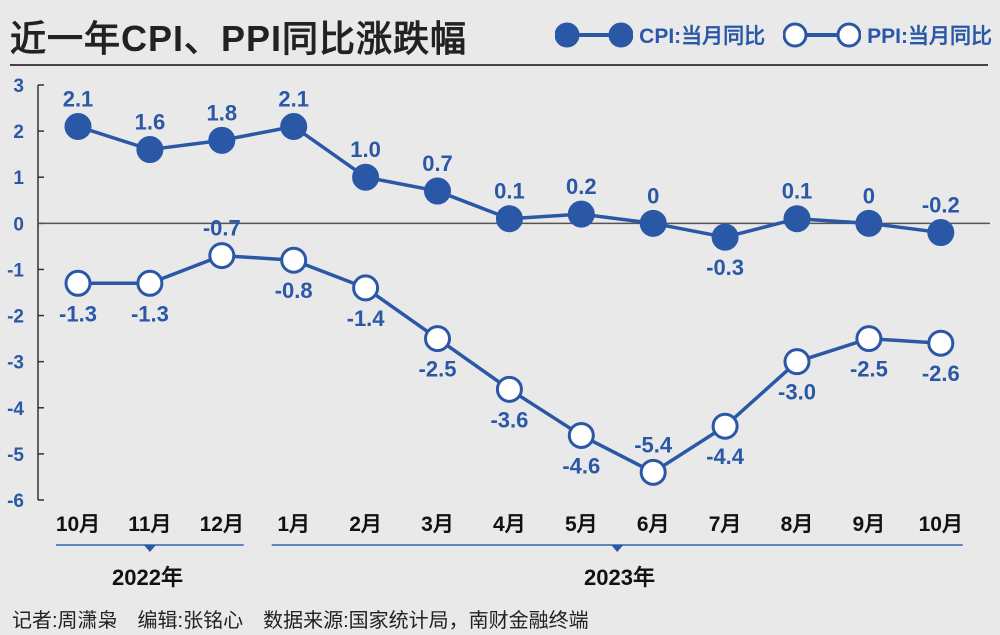 The height and width of the screenshot is (635, 1000). What do you see at coordinates (147, 577) in the screenshot?
I see `year-label-2022: 2022年` at bounding box center [147, 577].